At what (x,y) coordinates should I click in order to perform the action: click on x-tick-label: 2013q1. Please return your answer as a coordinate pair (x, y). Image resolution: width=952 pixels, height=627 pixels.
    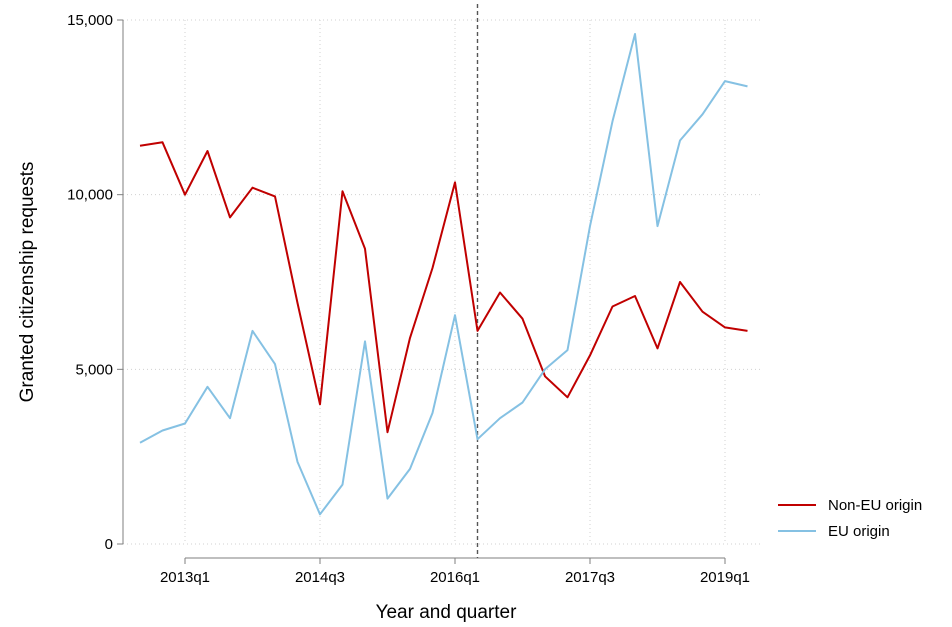
    Looking at the image, I should click on (185, 577).